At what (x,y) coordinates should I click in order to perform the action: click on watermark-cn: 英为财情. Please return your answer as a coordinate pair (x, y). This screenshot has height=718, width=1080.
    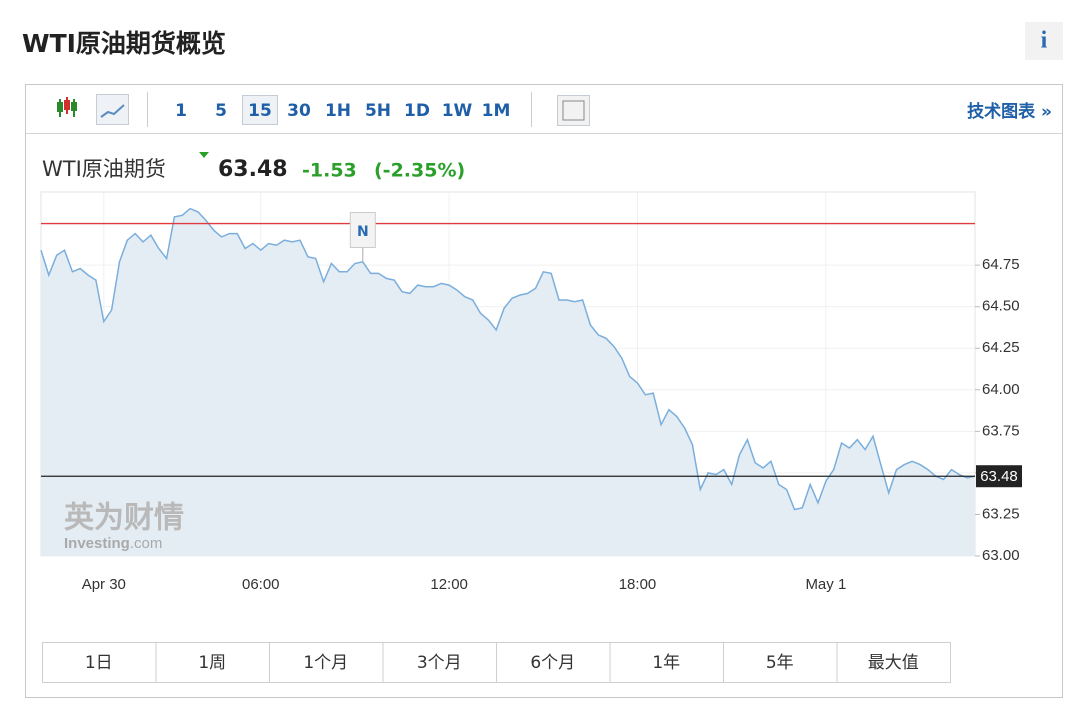
    Looking at the image, I should click on (124, 518).